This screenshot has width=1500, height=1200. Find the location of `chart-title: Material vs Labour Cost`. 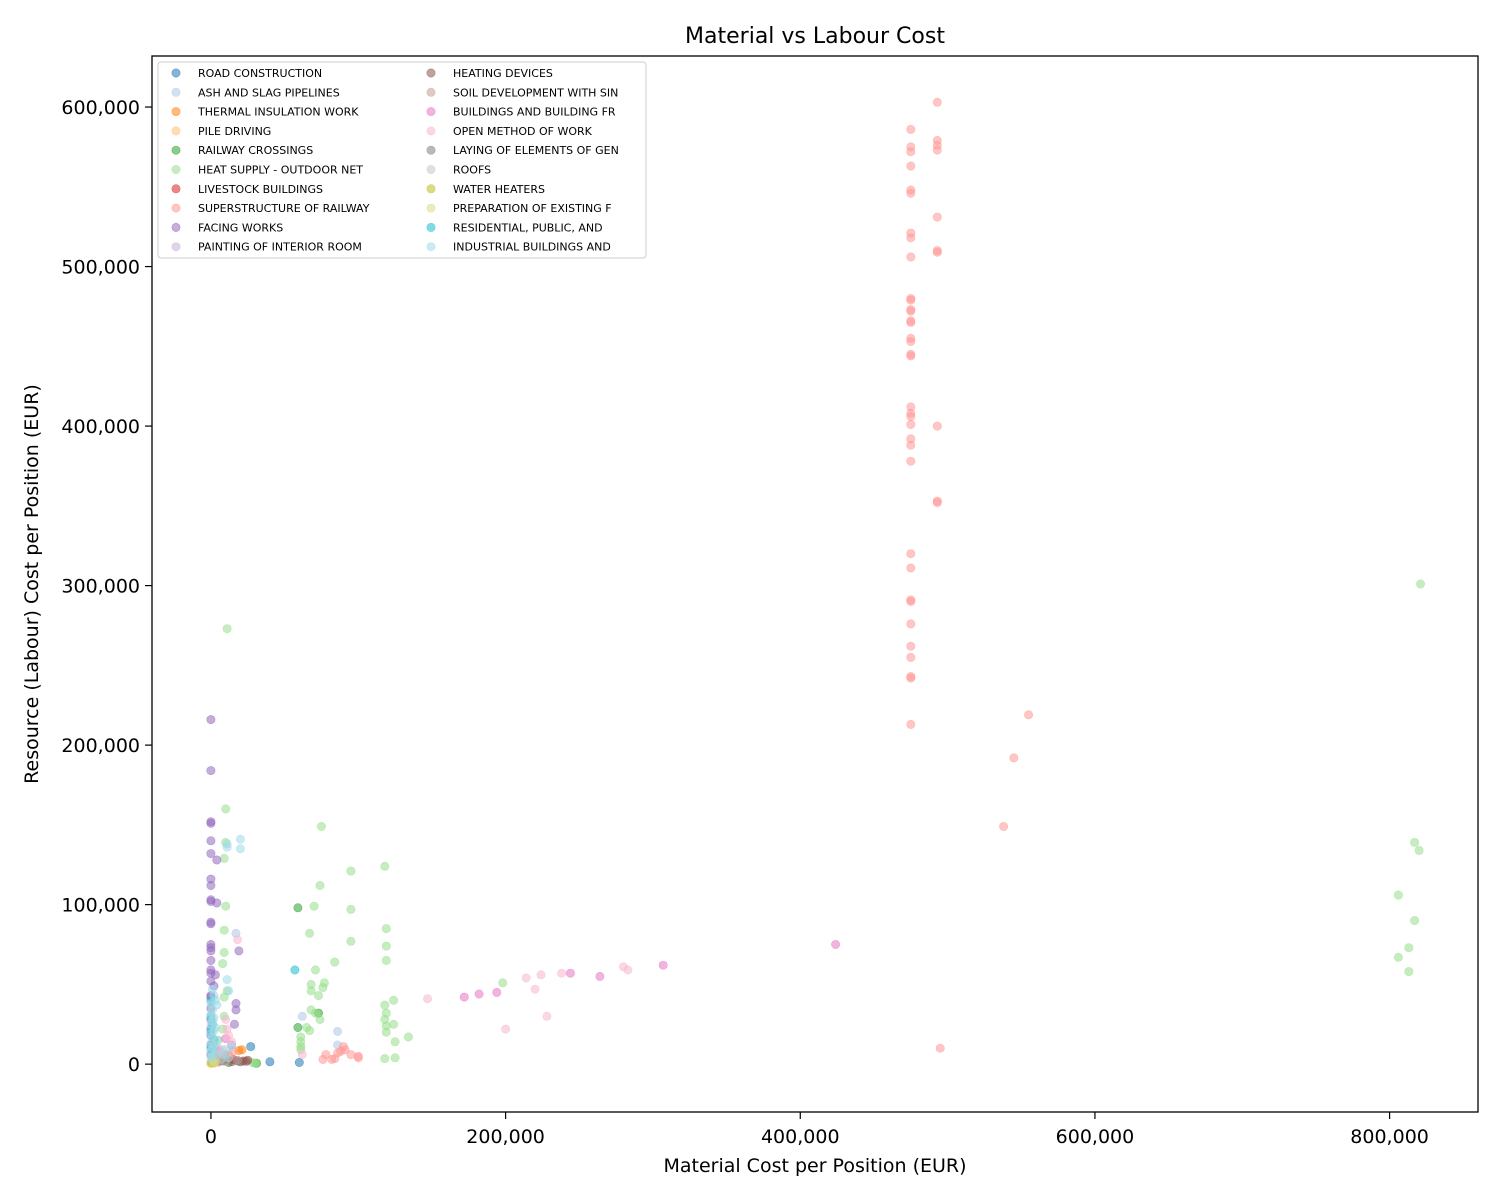

chart-title: Material vs Labour Cost is located at coordinates (815, 36).